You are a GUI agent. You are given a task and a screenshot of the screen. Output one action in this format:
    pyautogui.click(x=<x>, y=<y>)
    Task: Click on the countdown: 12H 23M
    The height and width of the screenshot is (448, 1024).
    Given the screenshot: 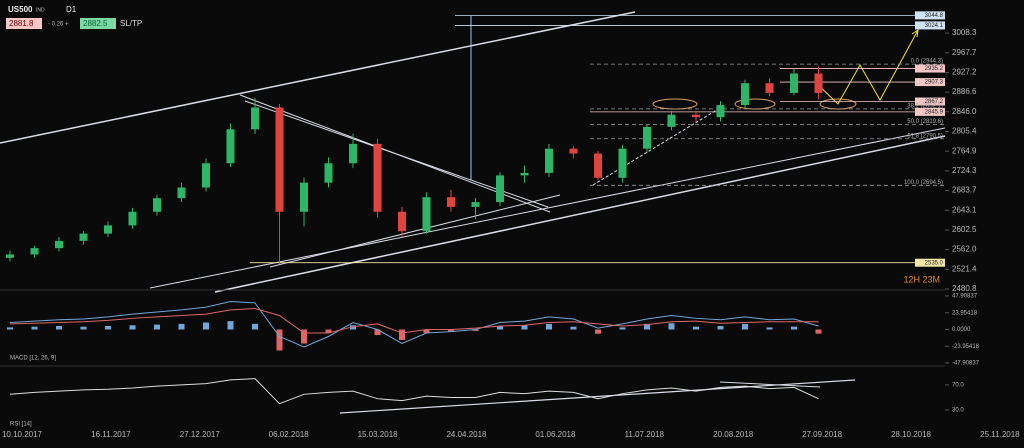 What is the action you would take?
    pyautogui.click(x=921, y=279)
    